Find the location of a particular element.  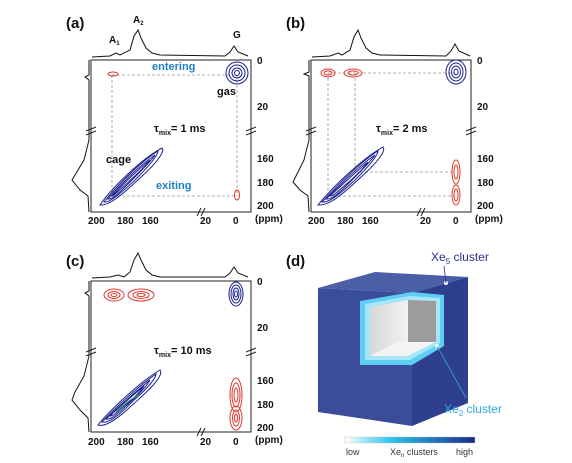

xe2-cluster-label: Xe2 cluster is located at coordinates (473, 410).